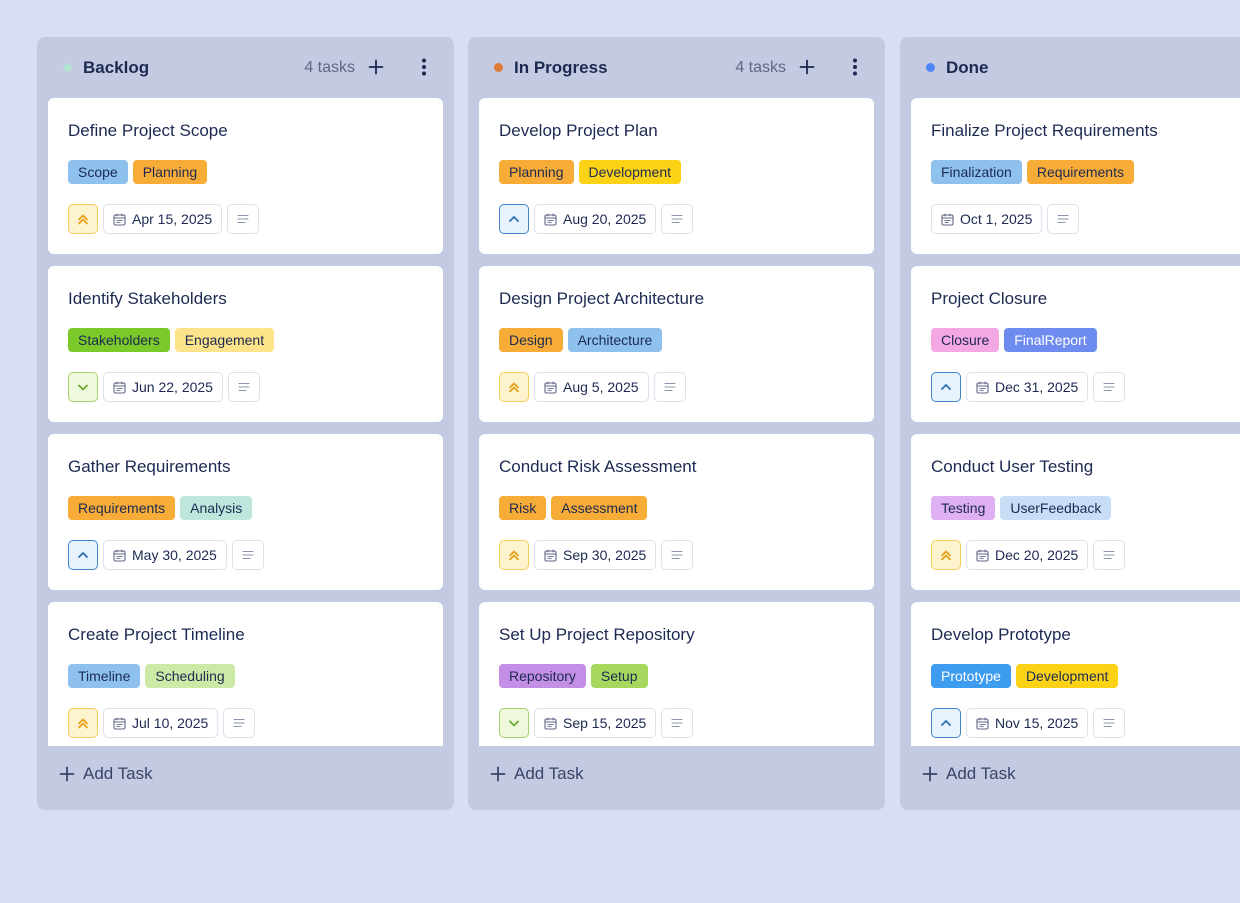 The image size is (1240, 903). Describe the element at coordinates (98, 172) in the screenshot. I see `tag: Scope` at that location.